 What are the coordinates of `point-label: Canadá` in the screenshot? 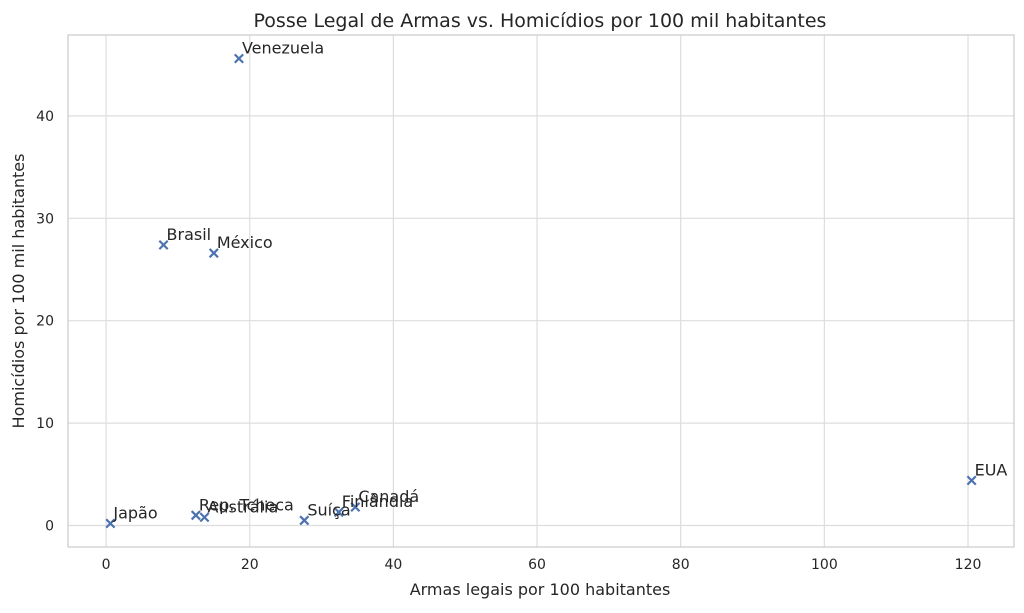 It's located at (388, 496).